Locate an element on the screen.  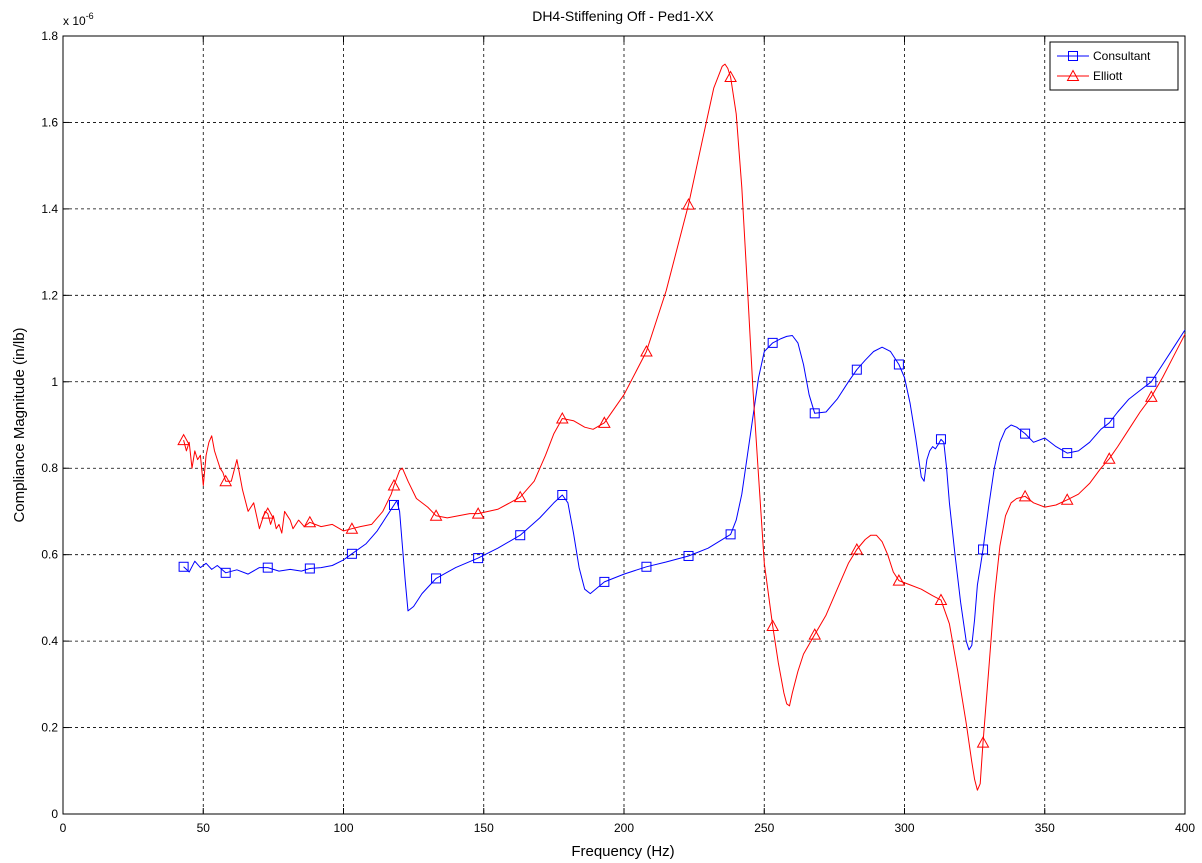
x-tick-label: 350 is located at coordinates (1045, 828).